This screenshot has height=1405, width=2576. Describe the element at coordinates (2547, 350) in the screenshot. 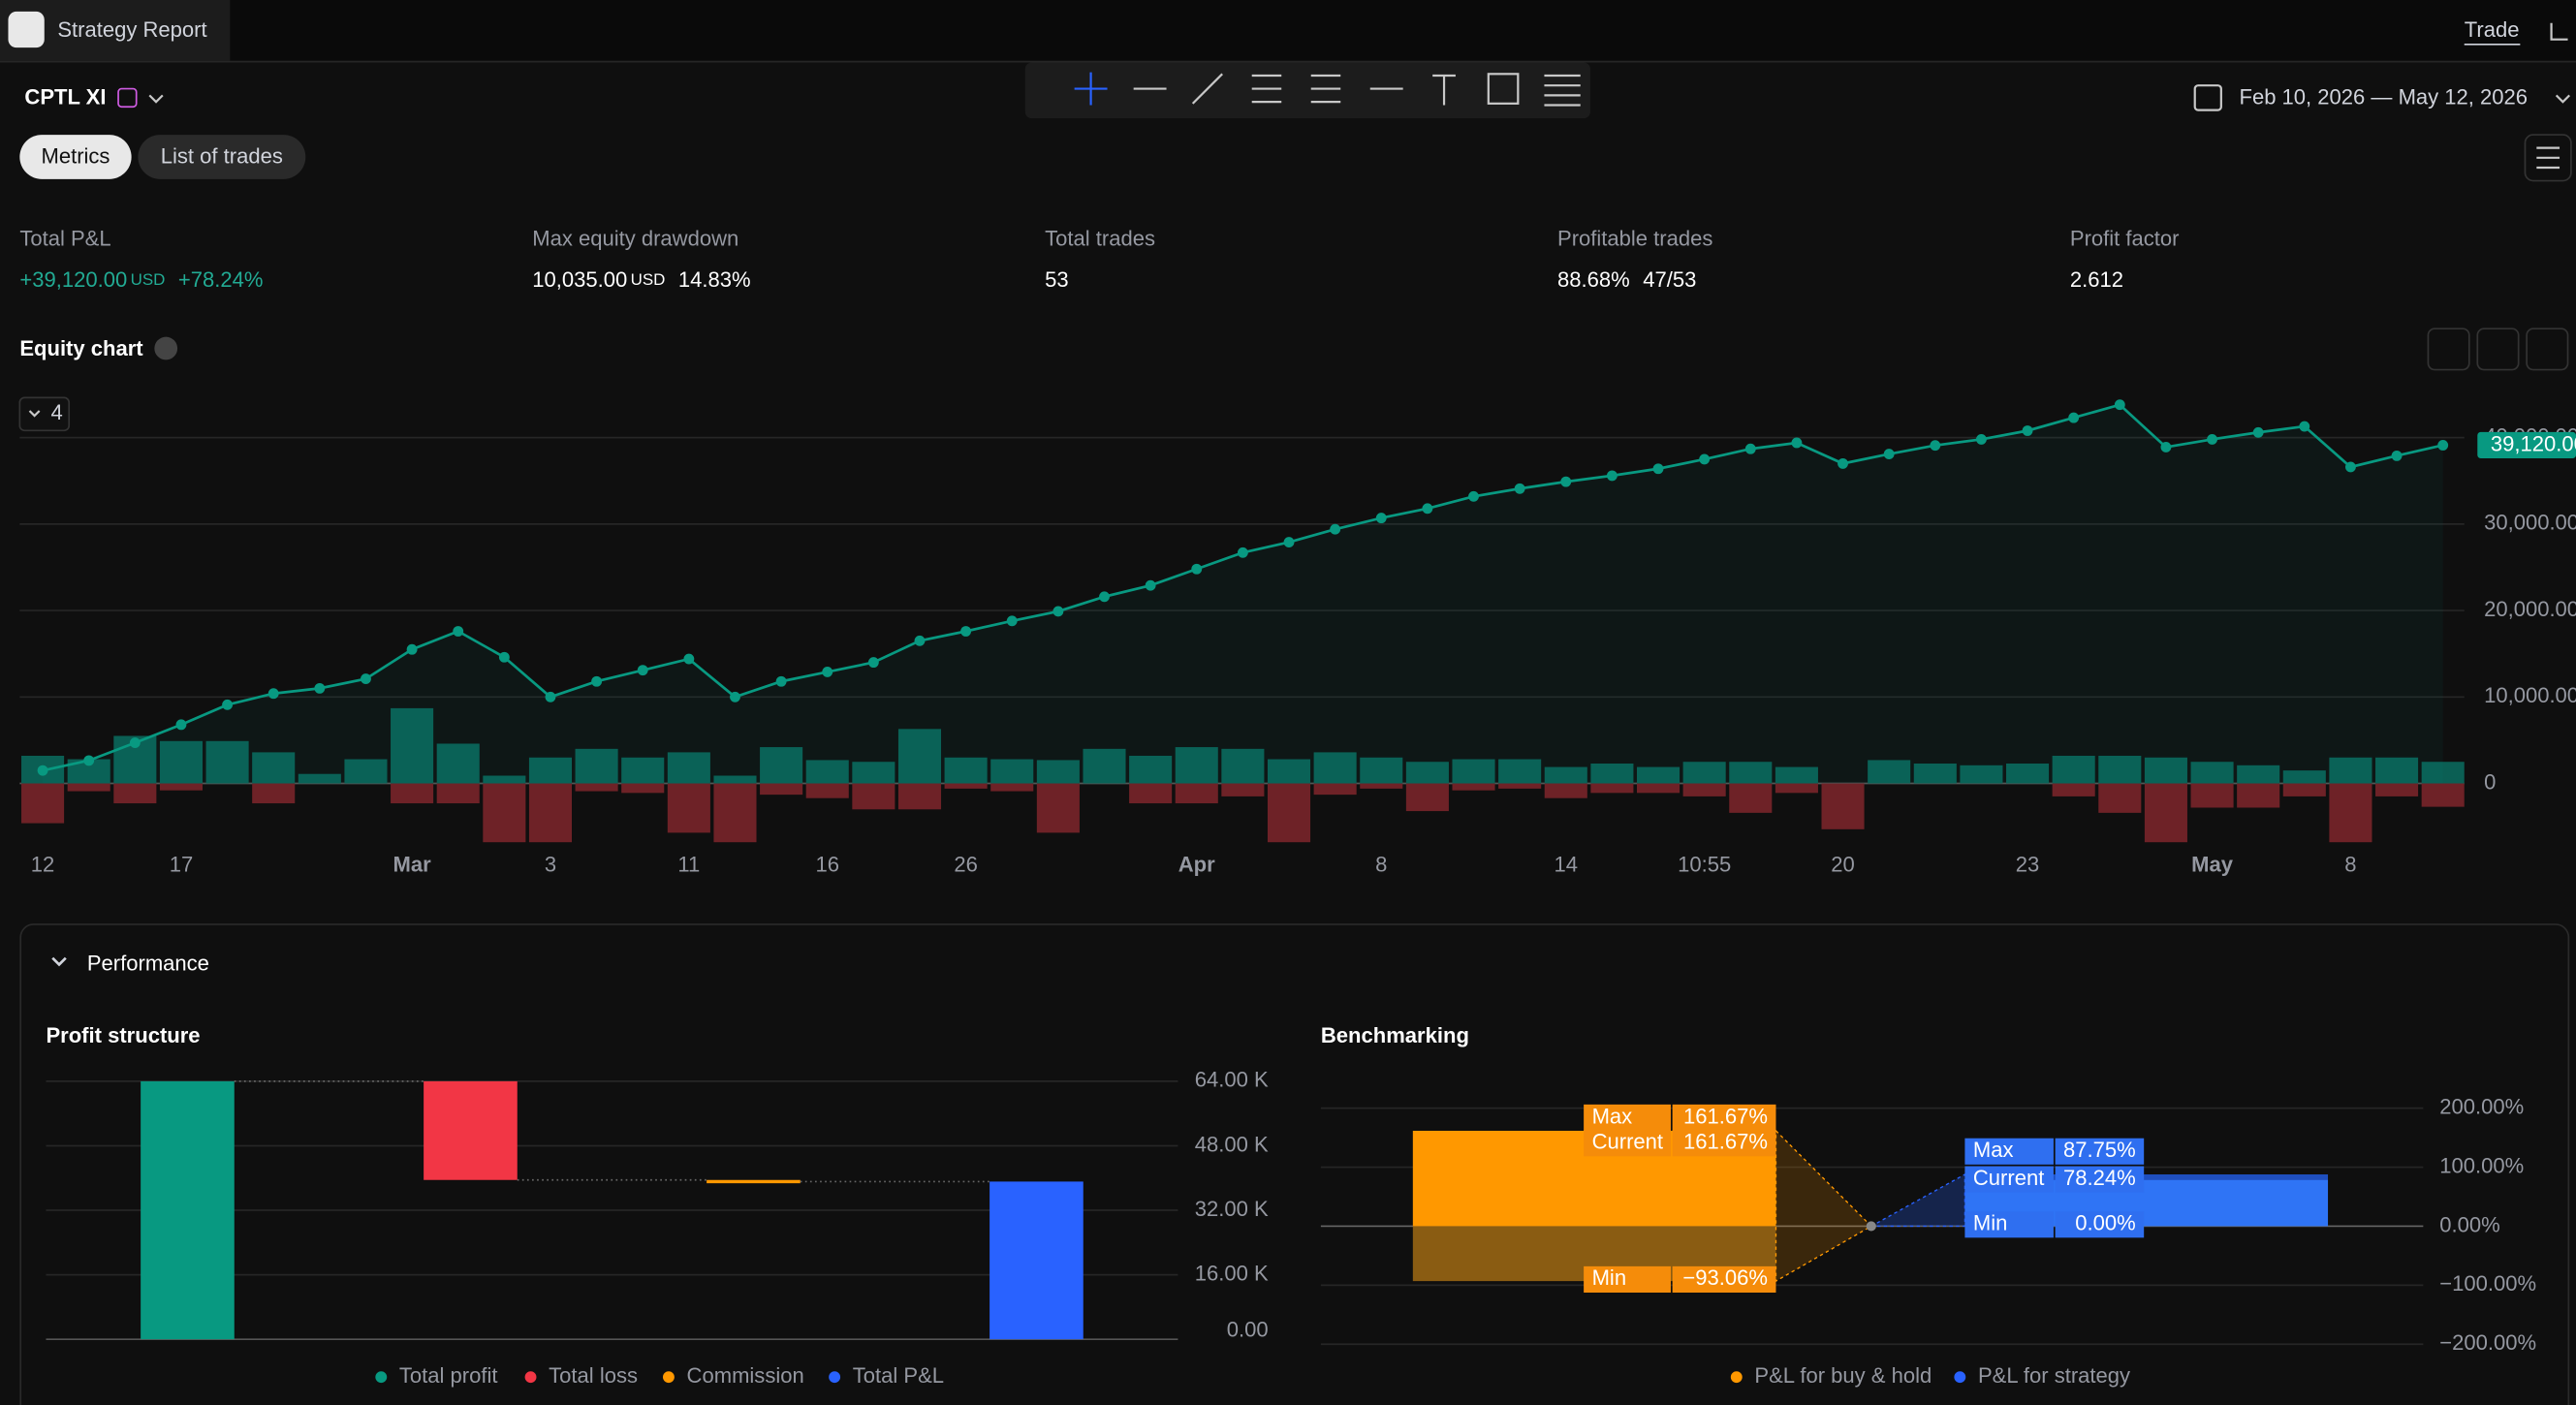

I see `fullscreen-button` at that location.